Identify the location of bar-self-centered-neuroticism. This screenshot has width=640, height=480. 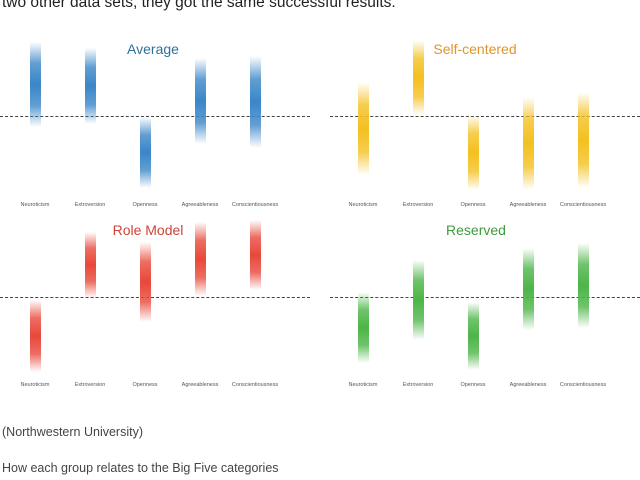
(363, 128).